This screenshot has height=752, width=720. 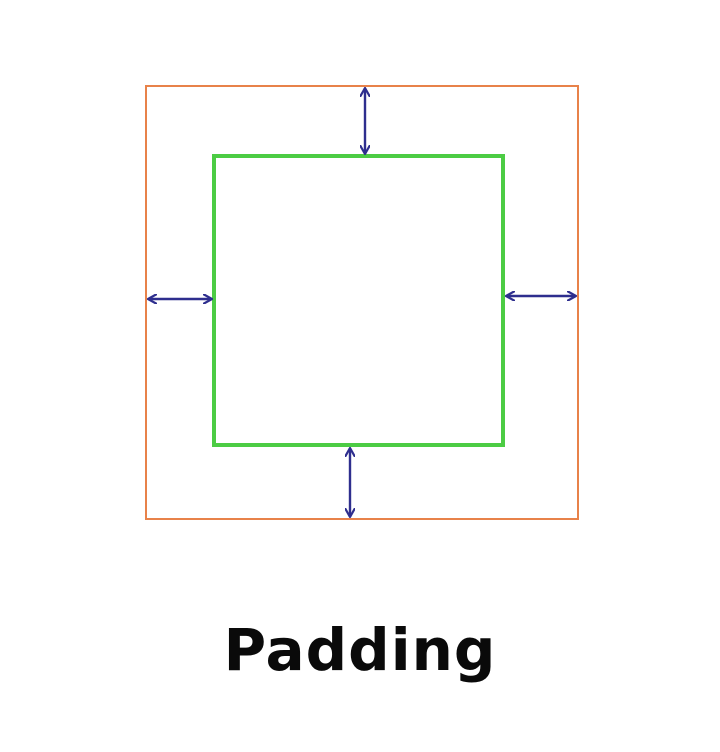 What do you see at coordinates (360, 650) in the screenshot?
I see `diagram-caption: Padding` at bounding box center [360, 650].